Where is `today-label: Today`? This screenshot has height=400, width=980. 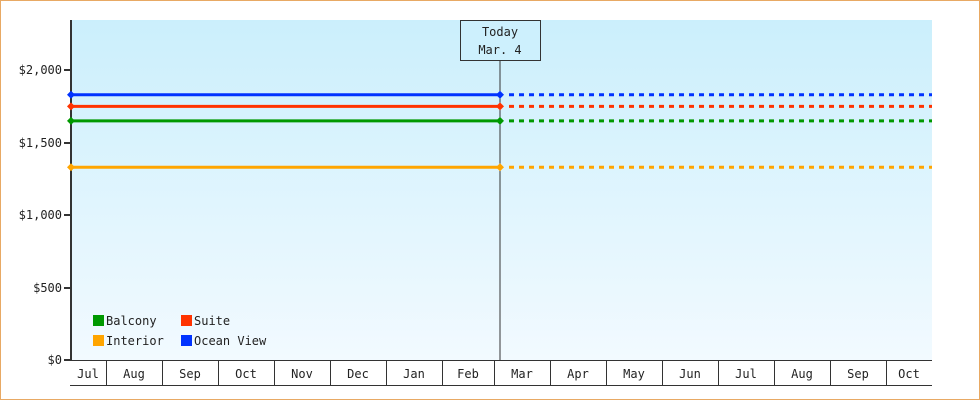 today-label: Today is located at coordinates (500, 32).